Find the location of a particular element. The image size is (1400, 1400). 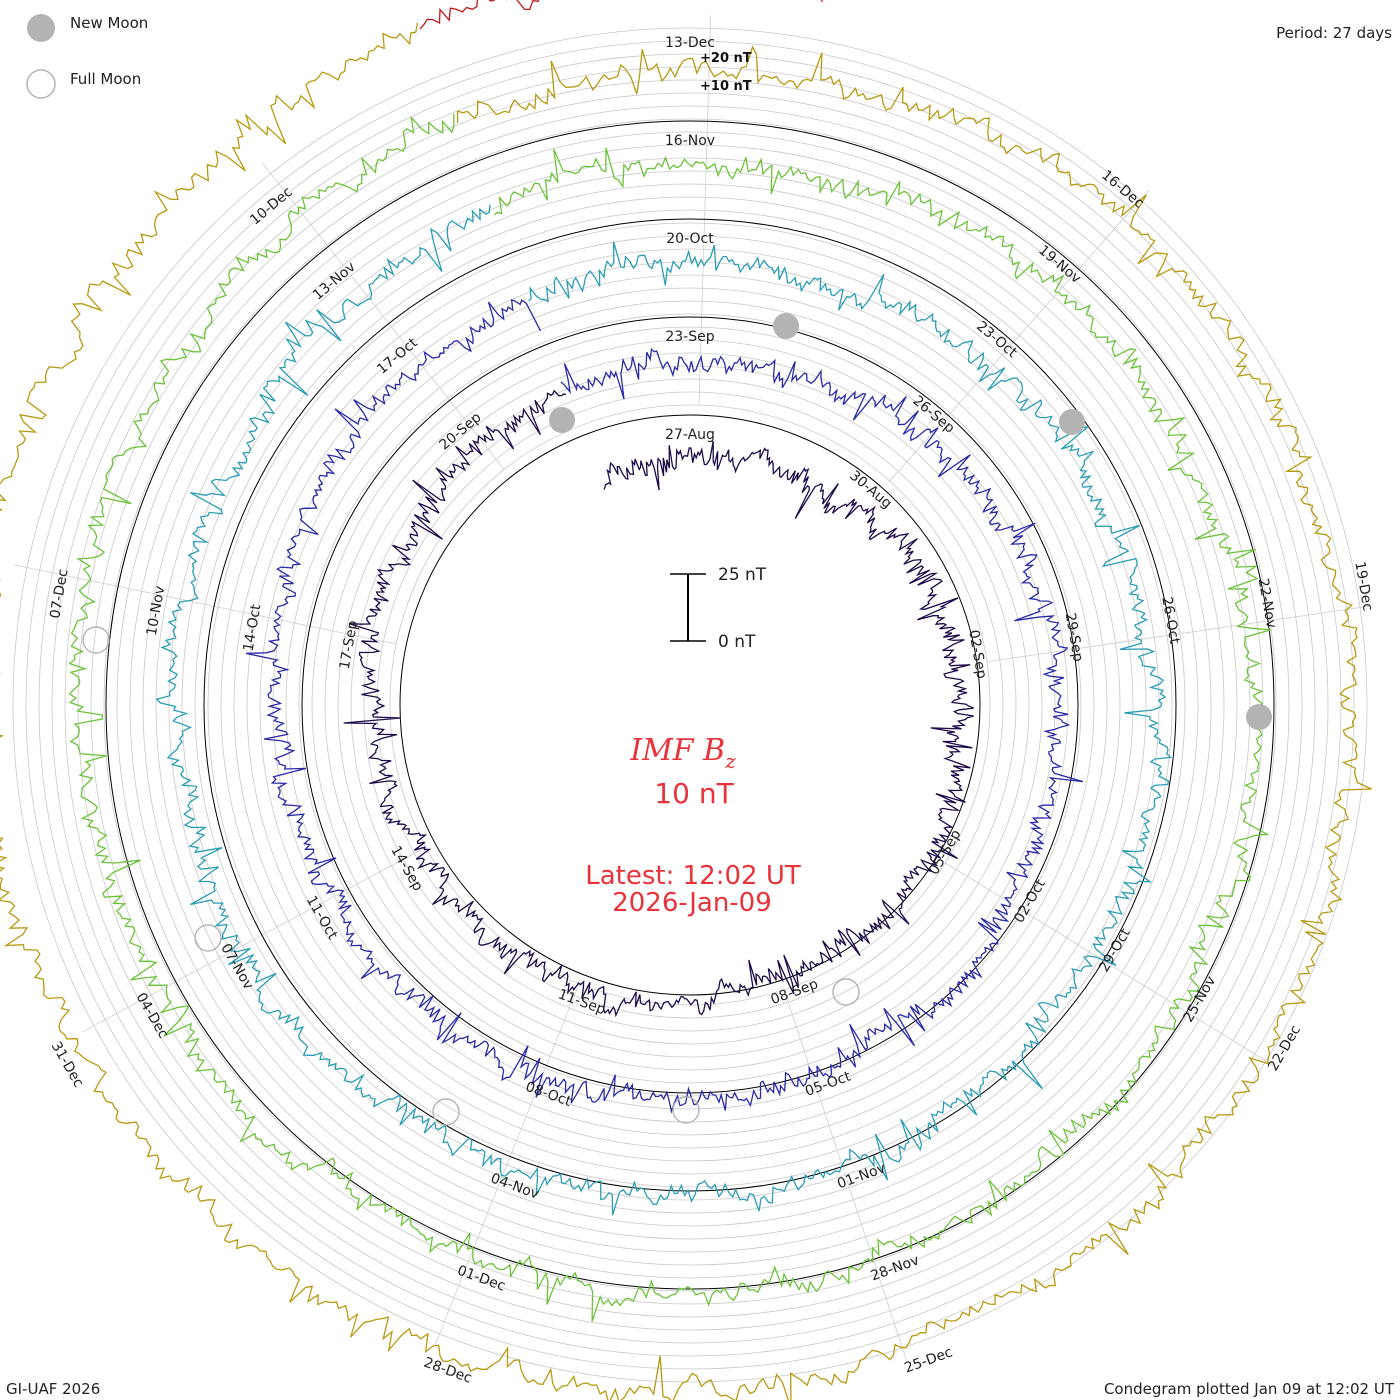

date-label: 19-Dec is located at coordinates (1363, 586).